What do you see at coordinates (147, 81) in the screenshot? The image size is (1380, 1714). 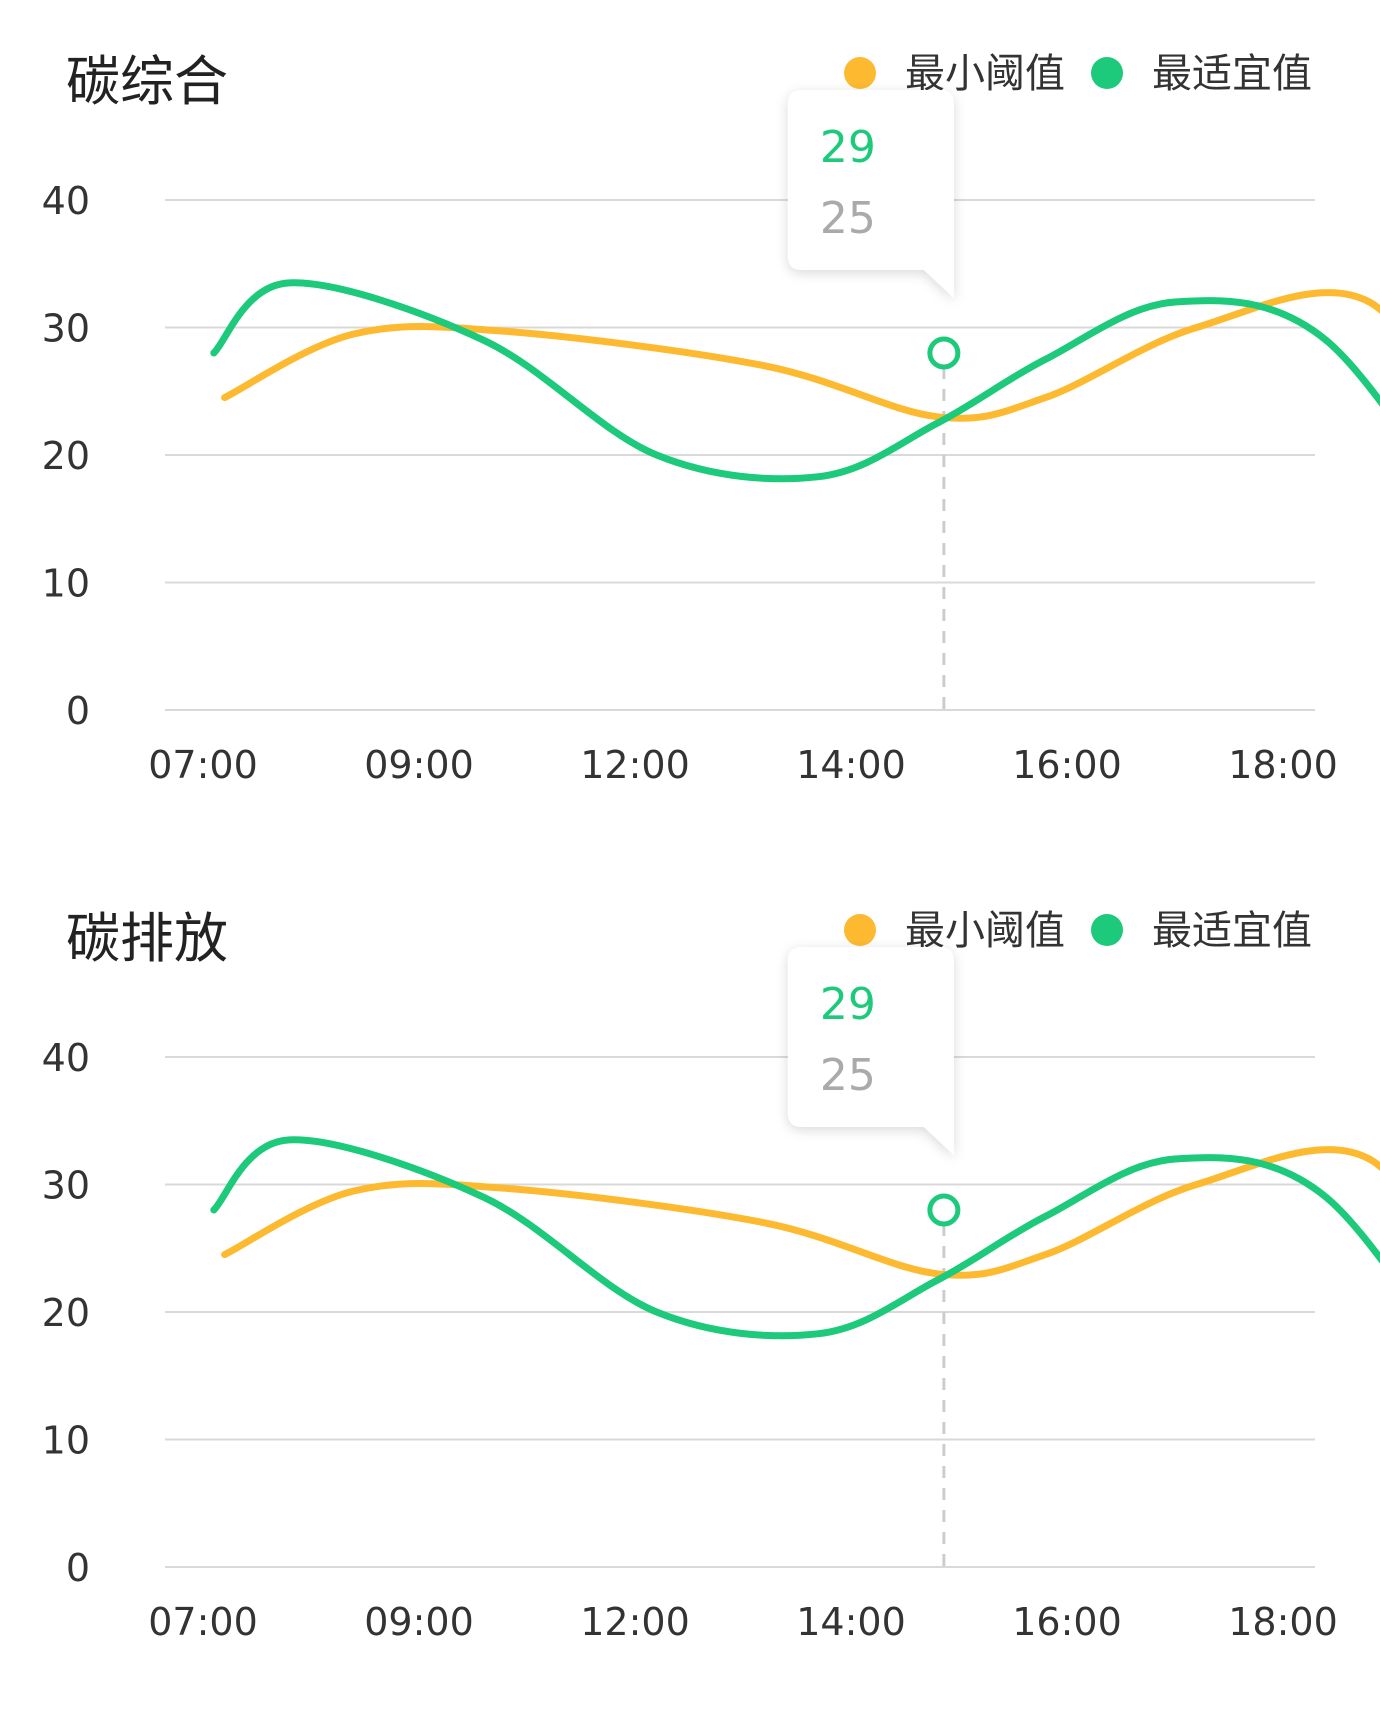 I see `chart-title: 碳综合` at bounding box center [147, 81].